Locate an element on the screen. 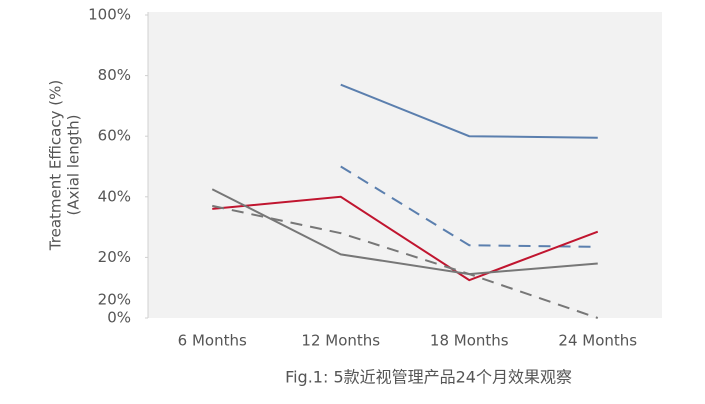 Image resolution: width=705 pixels, height=404 pixels. y-tick-label: 80% is located at coordinates (114, 75).